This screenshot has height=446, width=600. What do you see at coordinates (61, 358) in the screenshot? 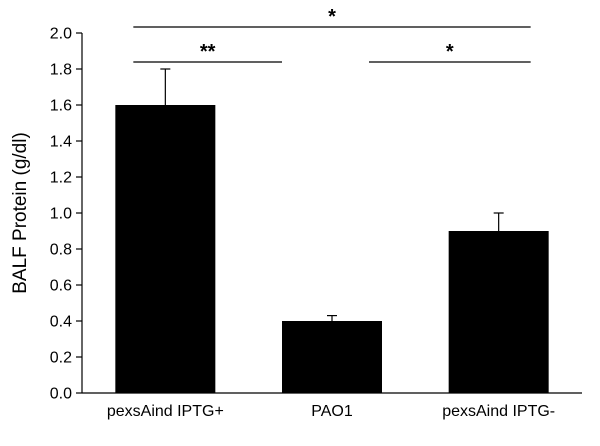
I see `y-tick-label: 0.2` at bounding box center [61, 358].